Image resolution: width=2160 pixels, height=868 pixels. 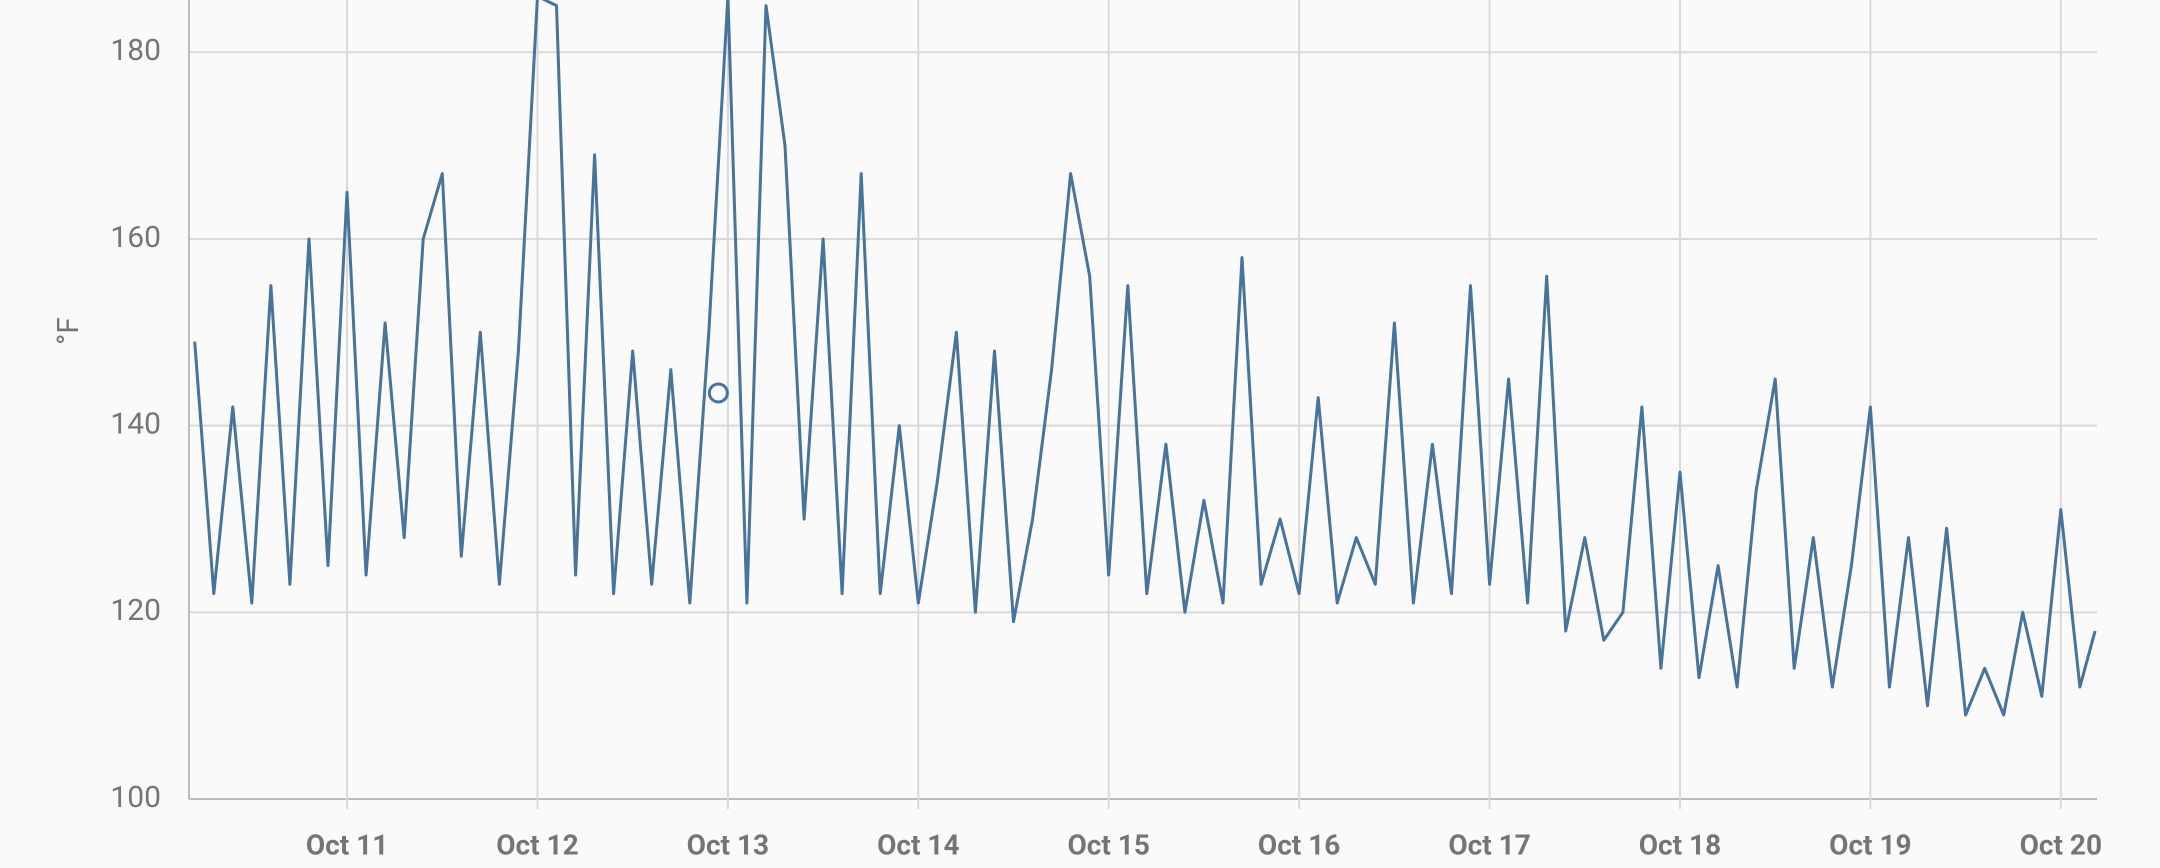 I want to click on x-tick-label: Oct 11, so click(x=347, y=844).